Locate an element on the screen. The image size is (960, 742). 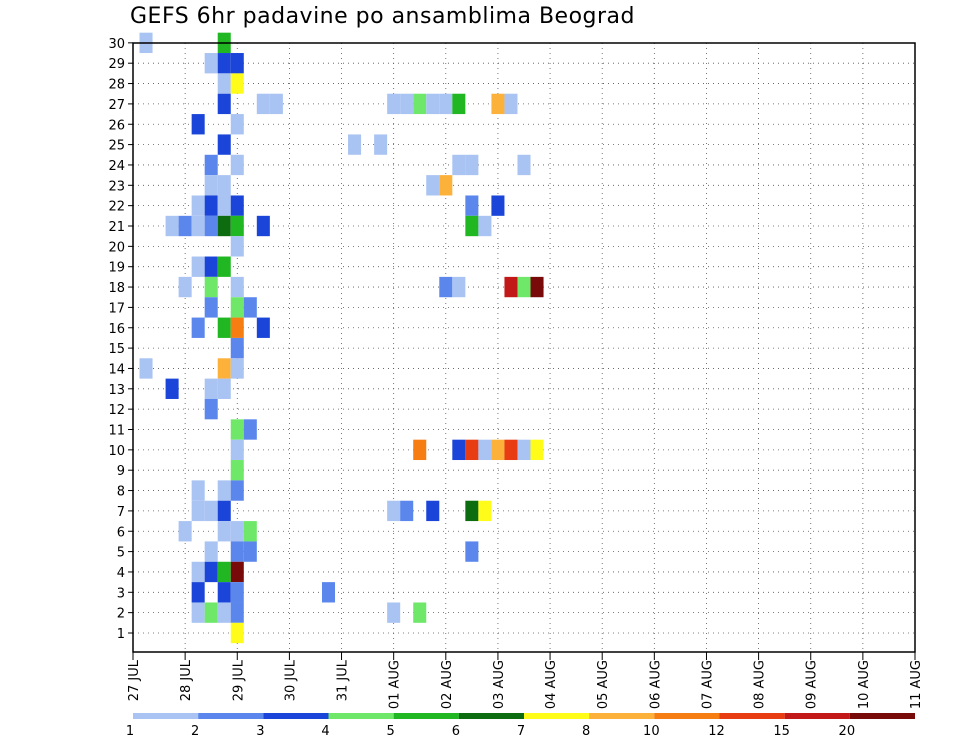
y-tick-label: 3 is located at coordinates (121, 593).